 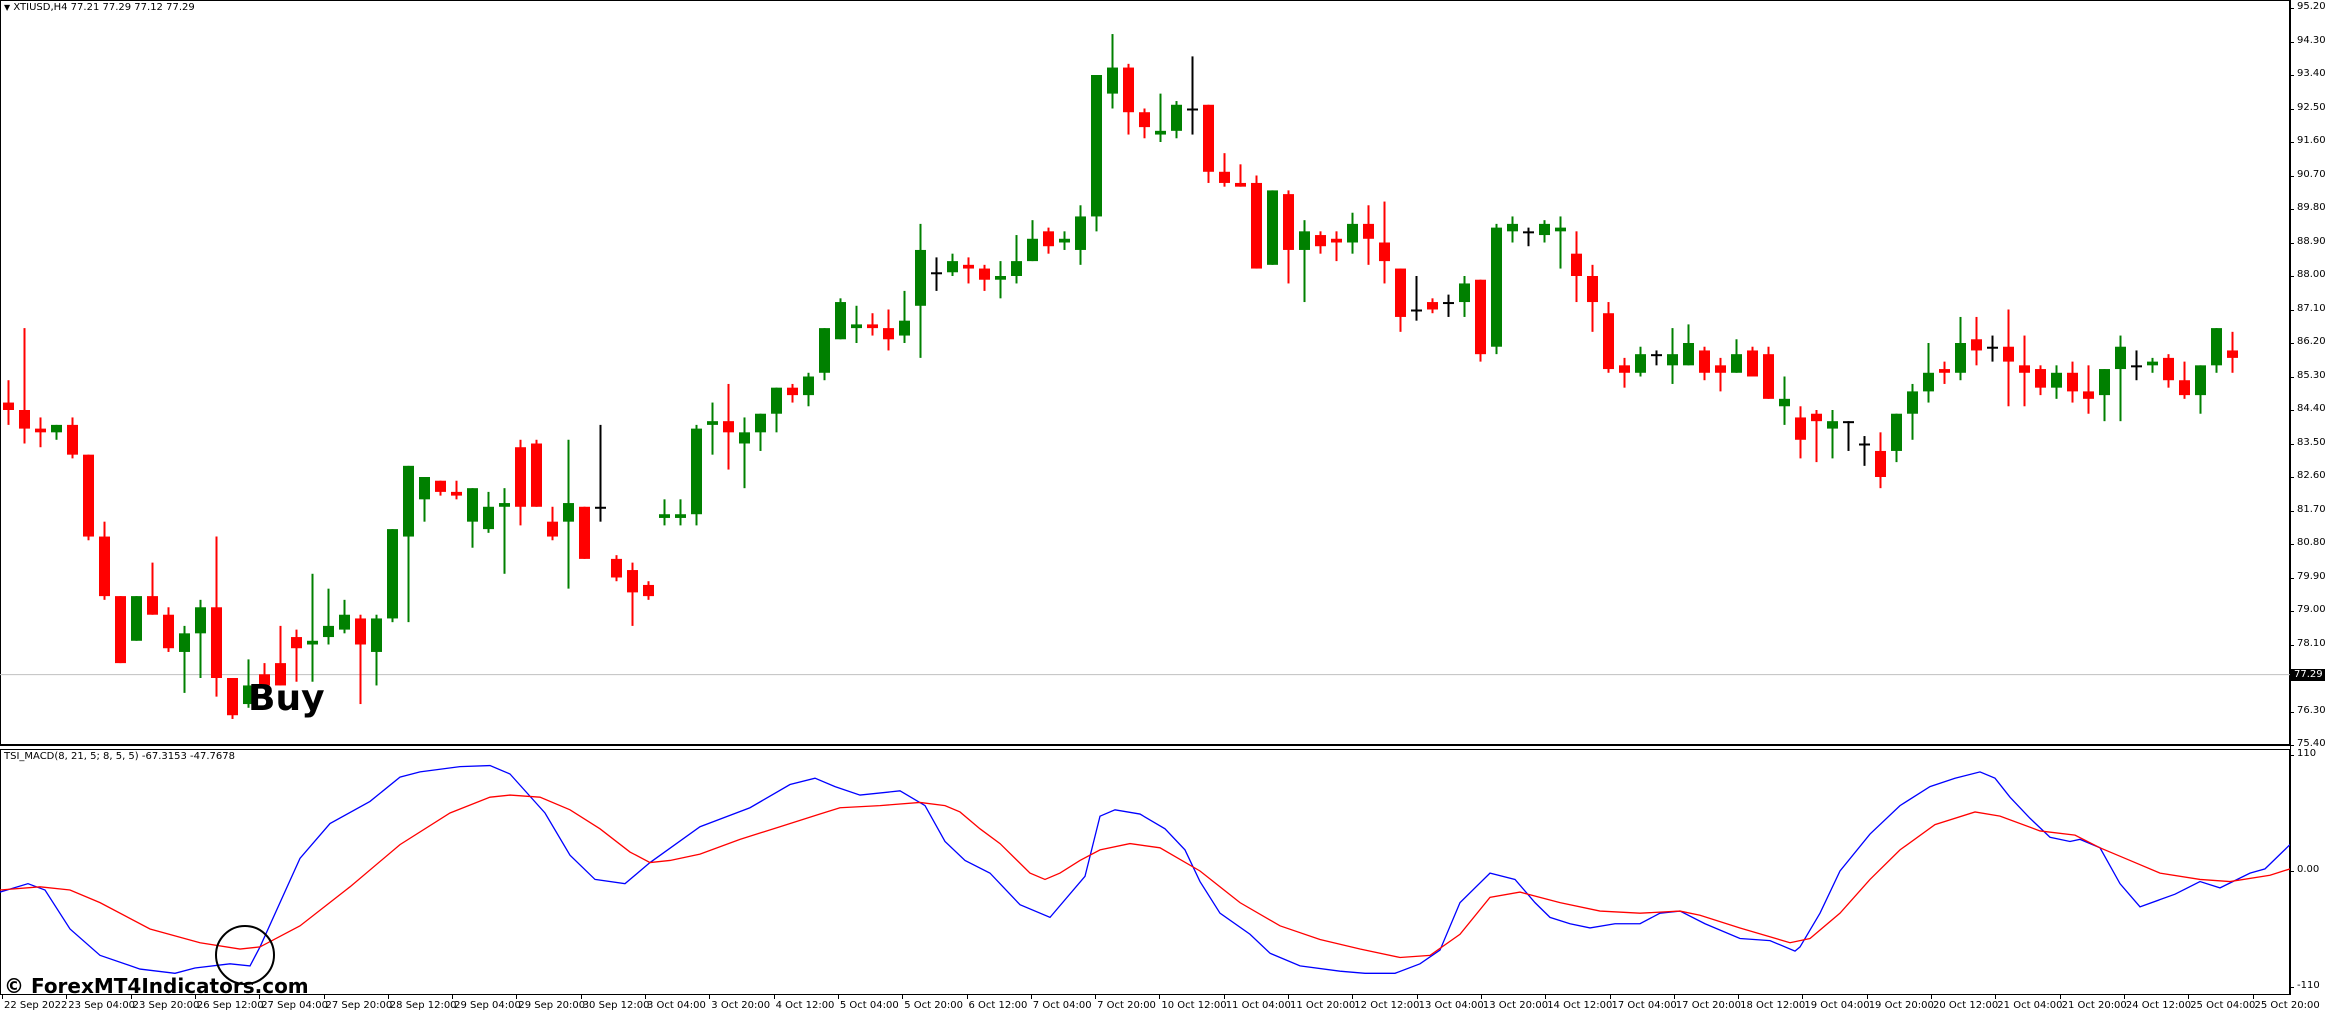 What do you see at coordinates (2308, 674) in the screenshot?
I see `current-price-tag: 77.29` at bounding box center [2308, 674].